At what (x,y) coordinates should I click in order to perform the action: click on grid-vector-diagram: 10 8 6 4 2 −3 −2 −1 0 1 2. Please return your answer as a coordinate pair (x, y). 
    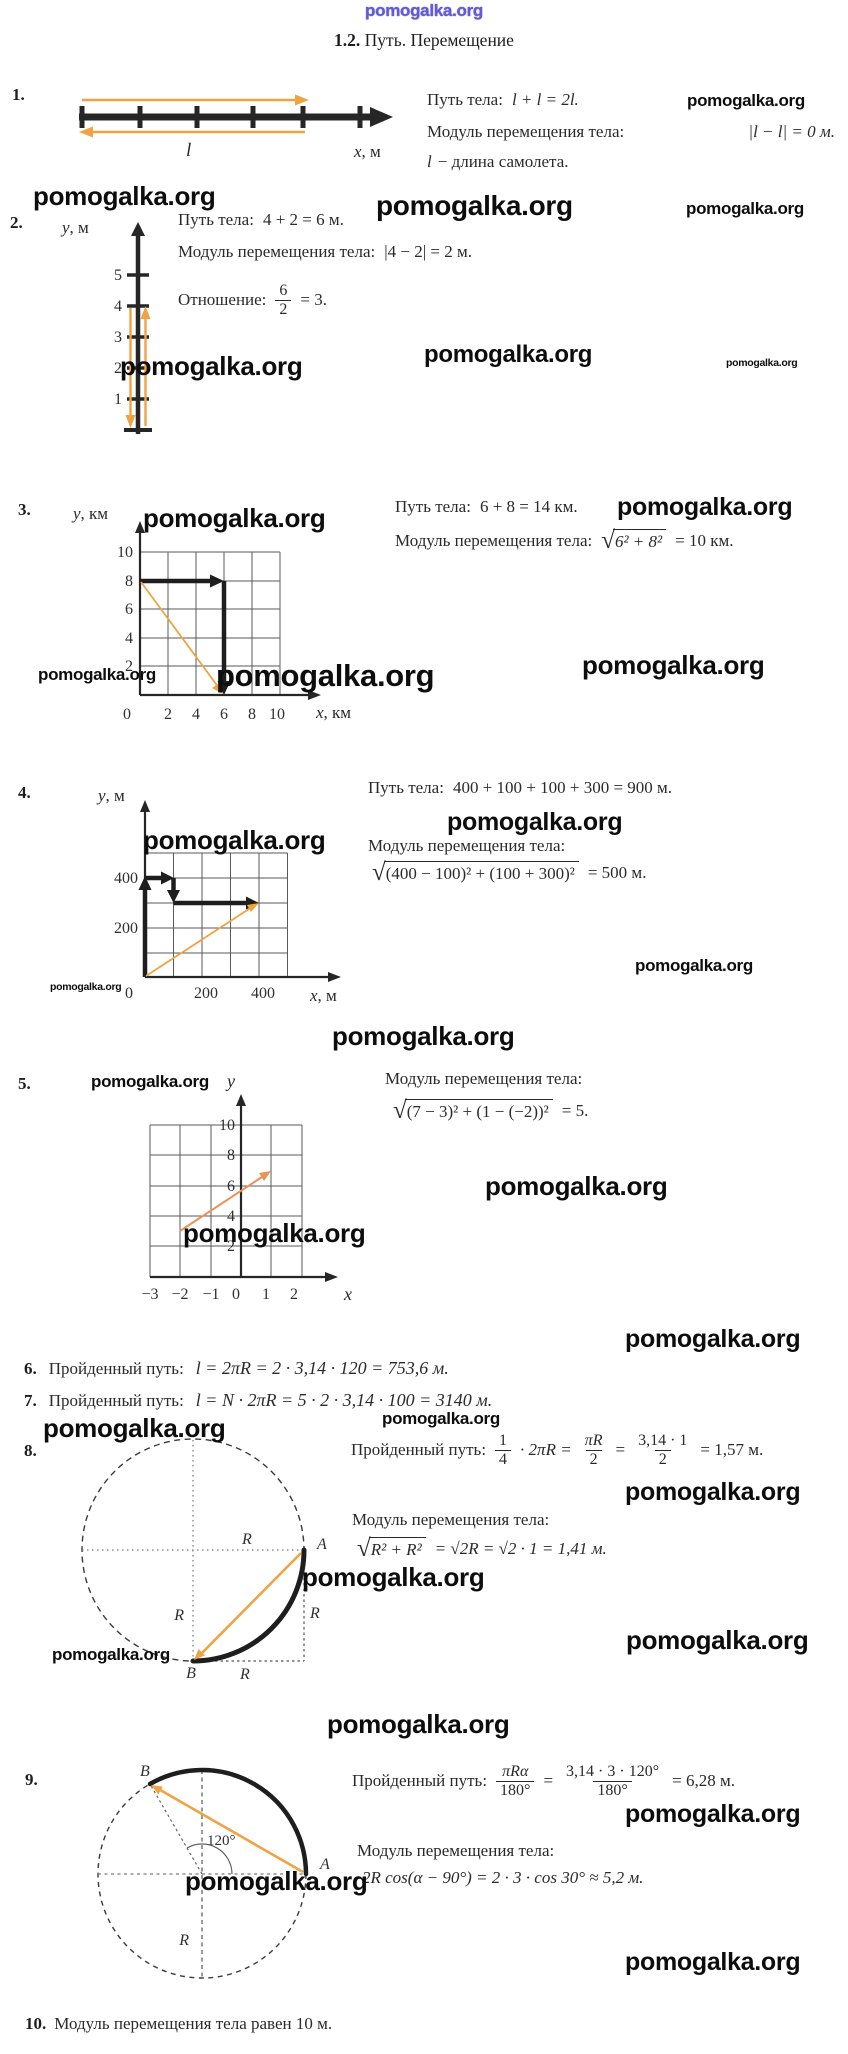
    Looking at the image, I should click on (239, 1198).